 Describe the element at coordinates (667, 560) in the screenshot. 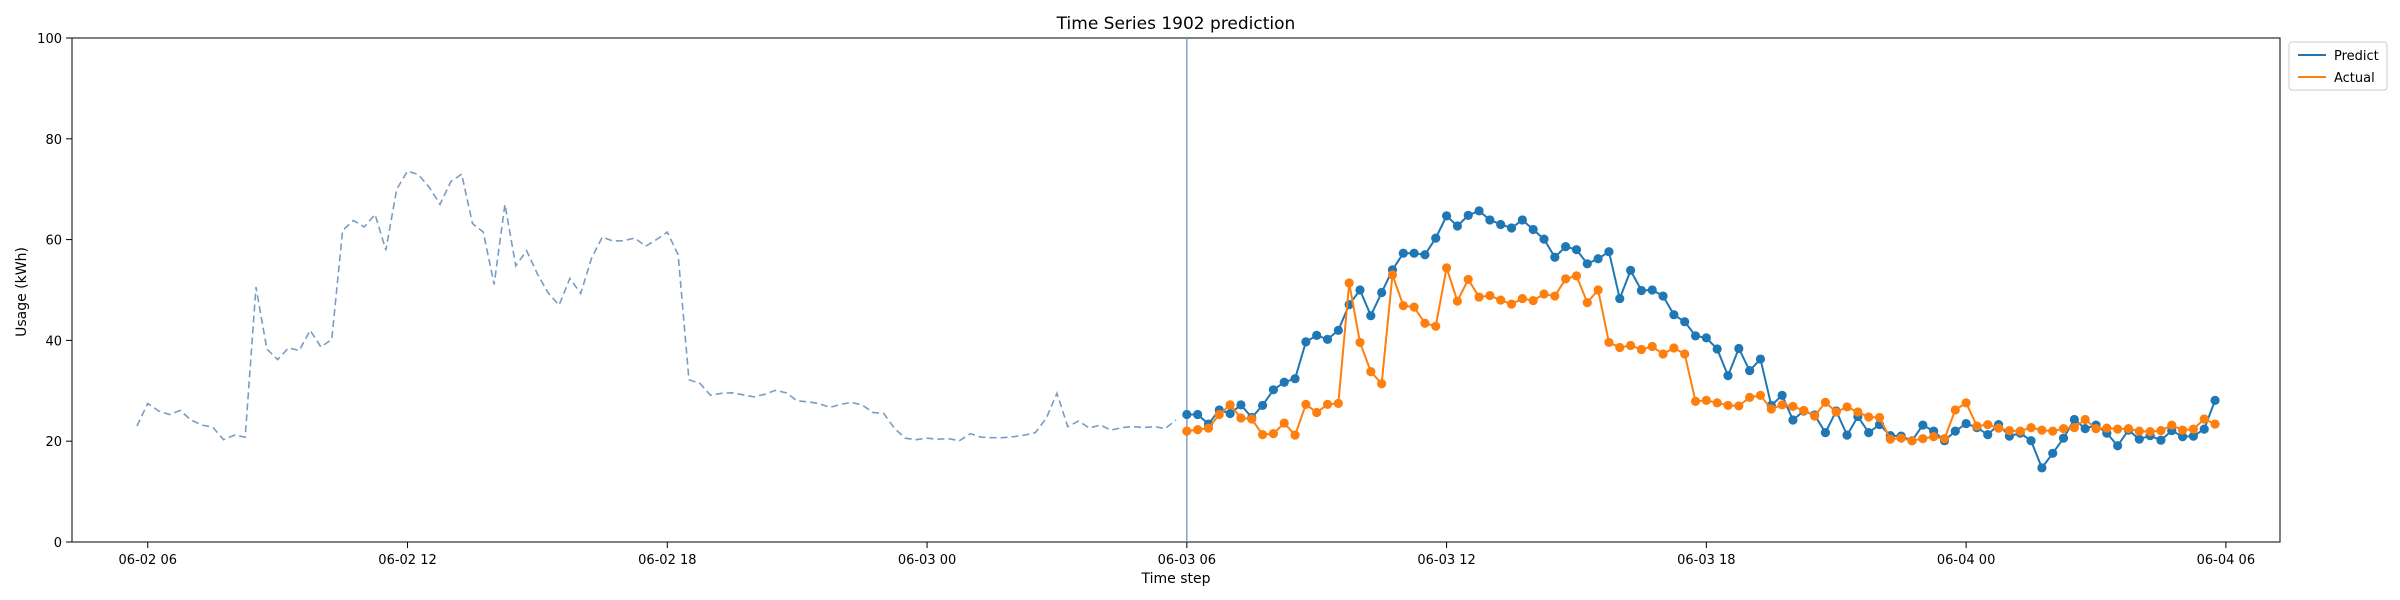

I see `x-tick-label: 06-02 18` at that location.